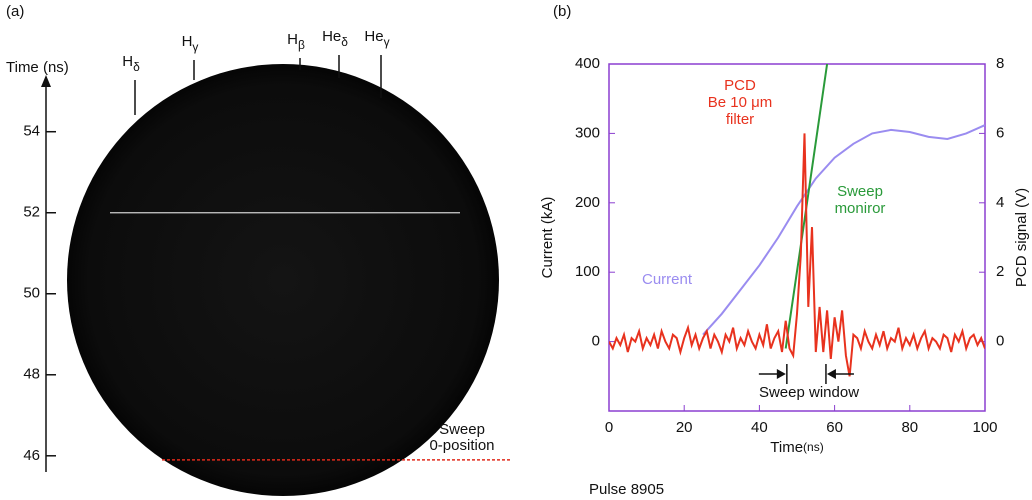 The height and width of the screenshot is (500, 1032). I want to click on line-label: Heδ, so click(335, 38).